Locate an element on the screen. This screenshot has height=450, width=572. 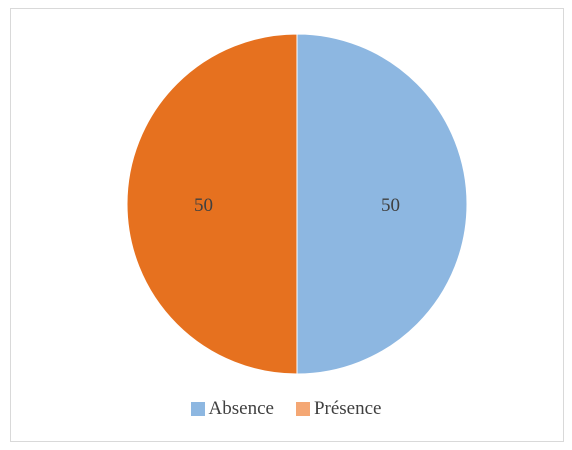
legend-item-presence: Présence is located at coordinates (338, 409).